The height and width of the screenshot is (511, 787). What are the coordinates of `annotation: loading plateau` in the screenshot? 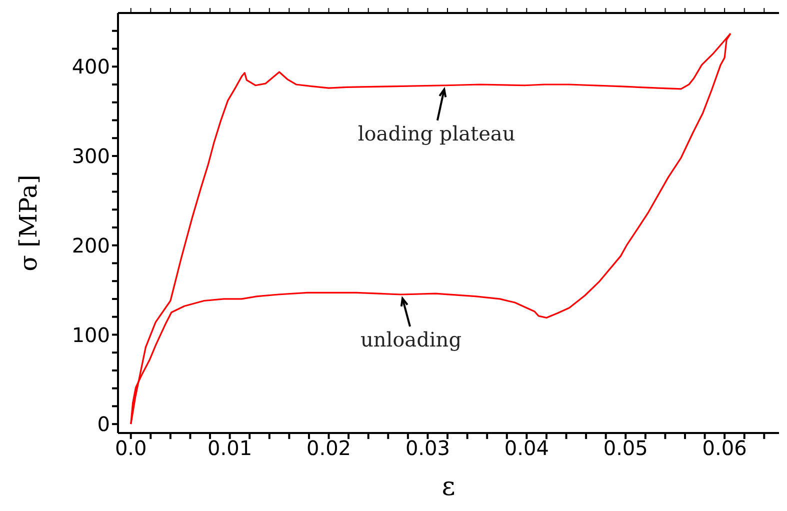 It's located at (437, 133).